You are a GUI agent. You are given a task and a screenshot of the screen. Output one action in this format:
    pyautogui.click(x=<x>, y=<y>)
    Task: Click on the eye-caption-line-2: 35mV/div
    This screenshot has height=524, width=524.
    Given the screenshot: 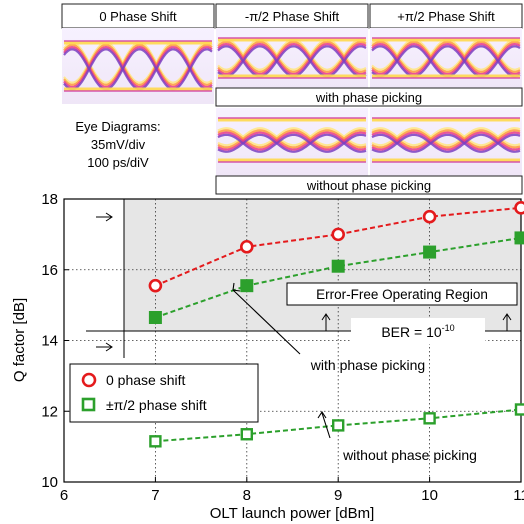 What is the action you would take?
    pyautogui.click(x=118, y=144)
    